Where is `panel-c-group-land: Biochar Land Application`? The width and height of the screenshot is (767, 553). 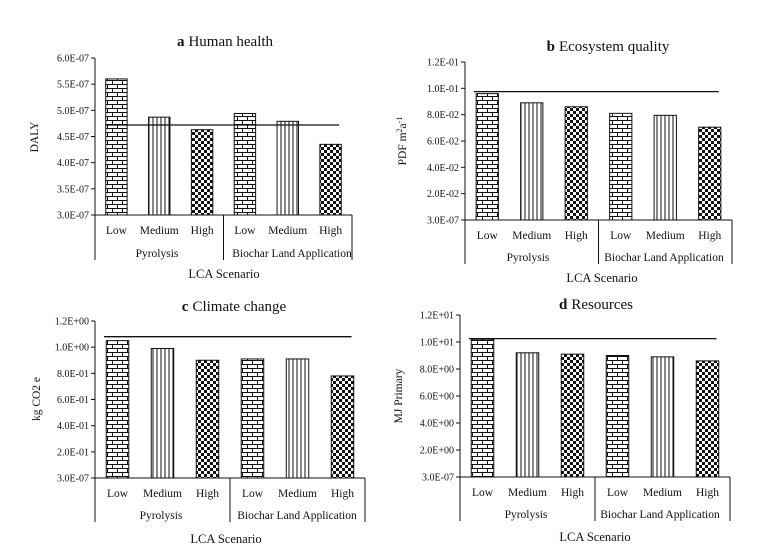 panel-c-group-land: Biochar Land Application is located at coordinates (297, 516).